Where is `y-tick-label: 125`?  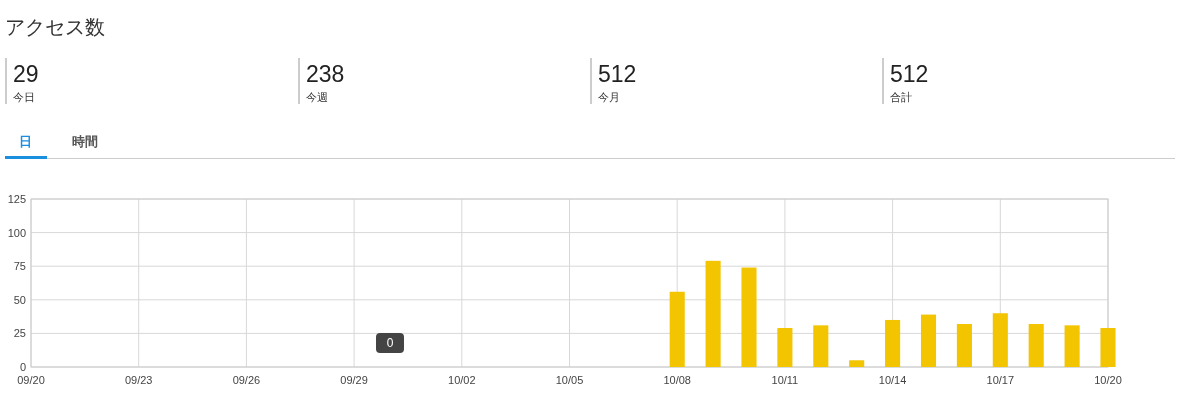 y-tick-label: 125 is located at coordinates (16, 199).